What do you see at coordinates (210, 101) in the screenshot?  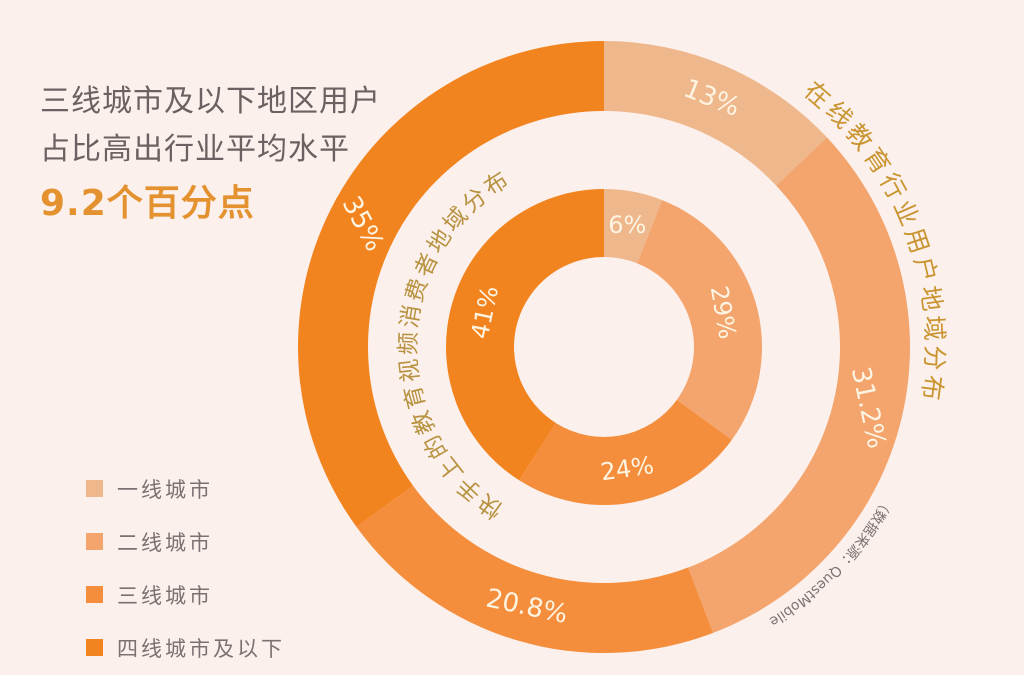 I see `headline-line-1: 三线城市及以下地区用户` at bounding box center [210, 101].